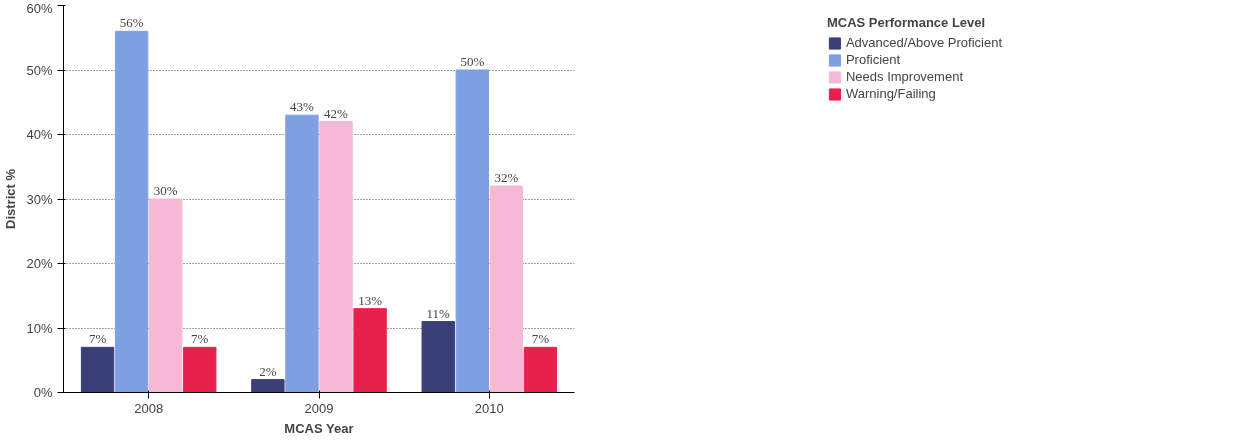 This screenshot has width=1259, height=442. I want to click on y-tick-label: 60%, so click(39, 8).